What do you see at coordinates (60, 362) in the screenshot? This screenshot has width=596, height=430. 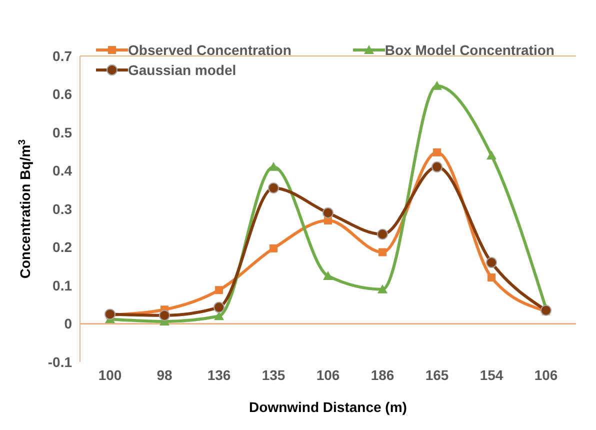 I see `y-tick-label: -0.1` at bounding box center [60, 362].